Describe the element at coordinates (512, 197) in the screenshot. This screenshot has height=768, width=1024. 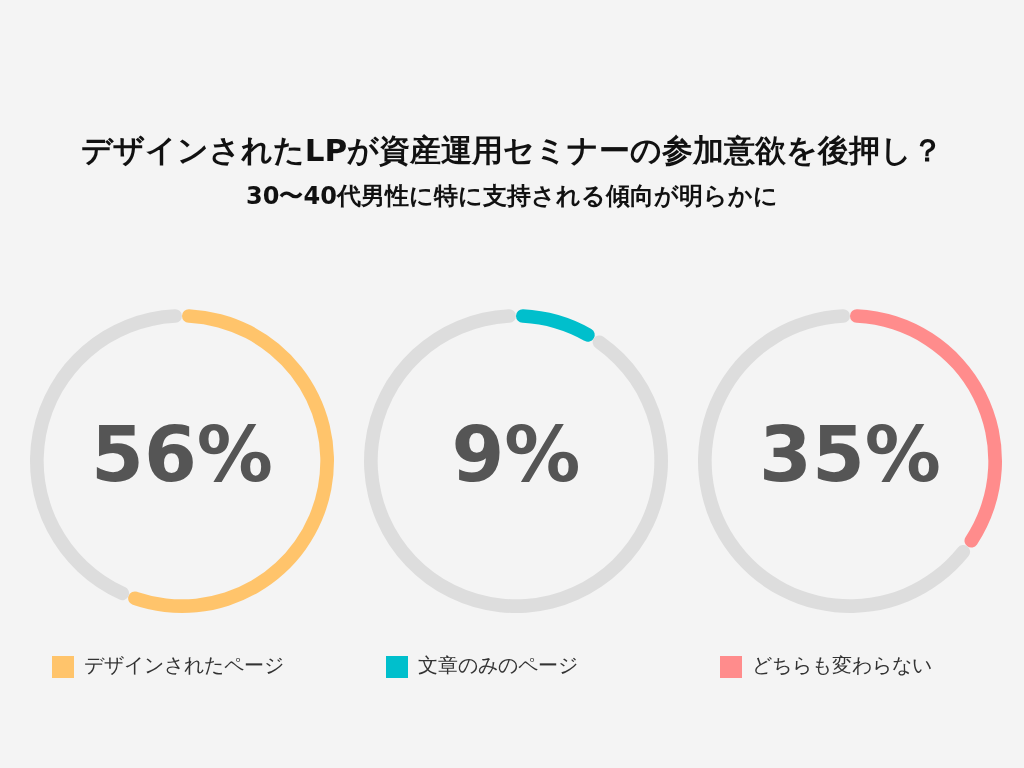
I see `text: 30〜40代男性に特に支持される傾向が明らかに` at that location.